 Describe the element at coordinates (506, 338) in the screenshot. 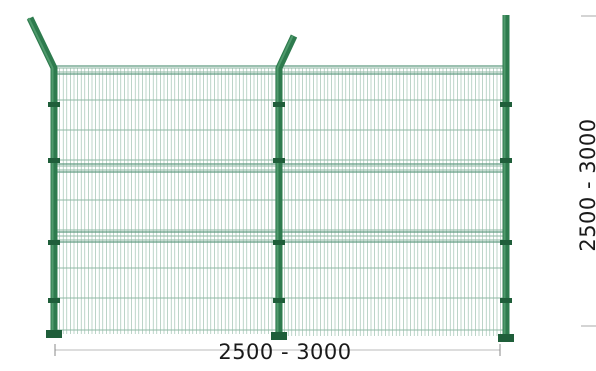

I see `post-base-right` at that location.